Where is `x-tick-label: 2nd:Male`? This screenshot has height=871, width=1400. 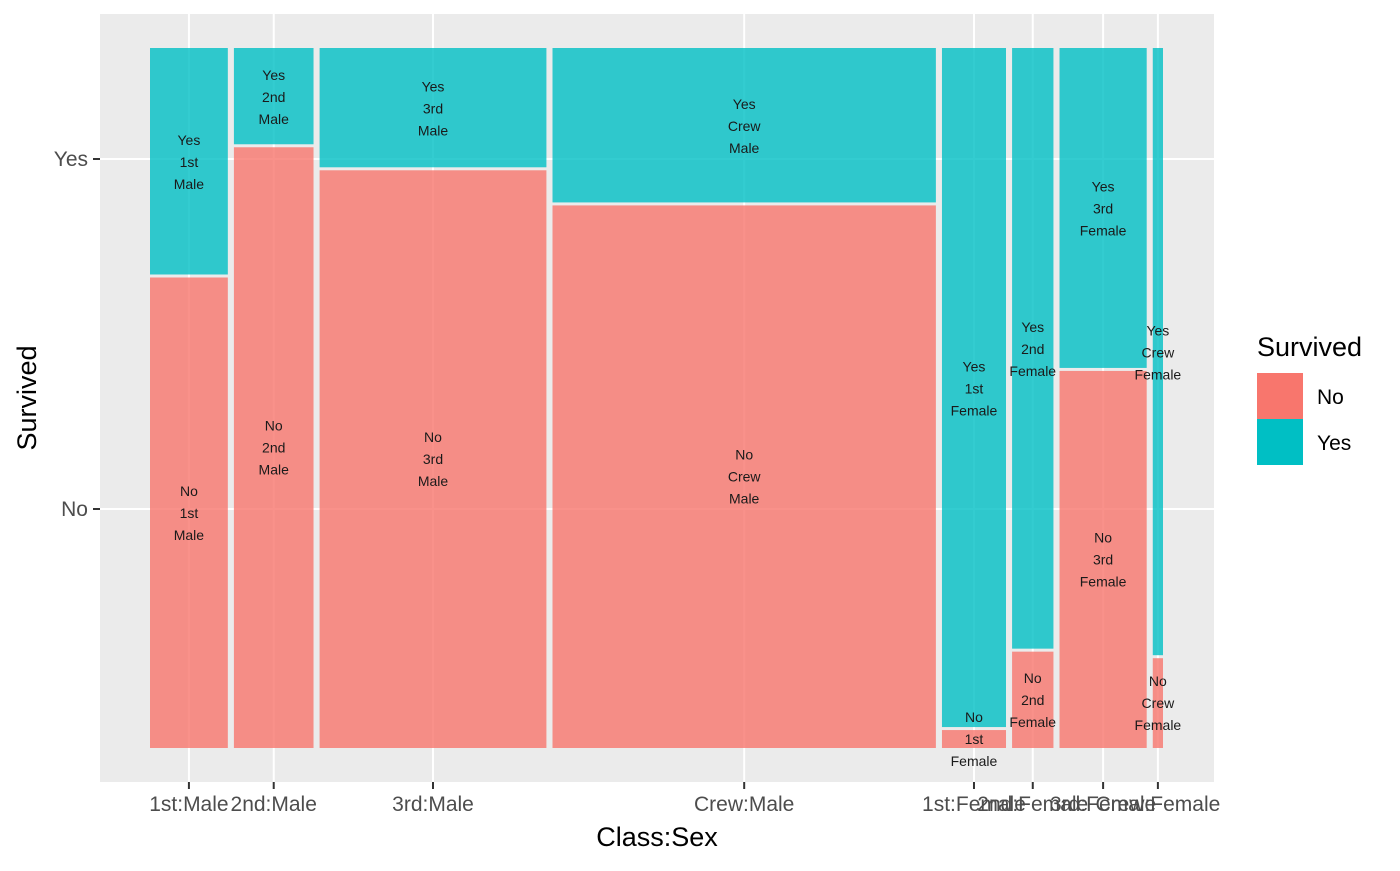 x-tick-label: 2nd:Male is located at coordinates (274, 804).